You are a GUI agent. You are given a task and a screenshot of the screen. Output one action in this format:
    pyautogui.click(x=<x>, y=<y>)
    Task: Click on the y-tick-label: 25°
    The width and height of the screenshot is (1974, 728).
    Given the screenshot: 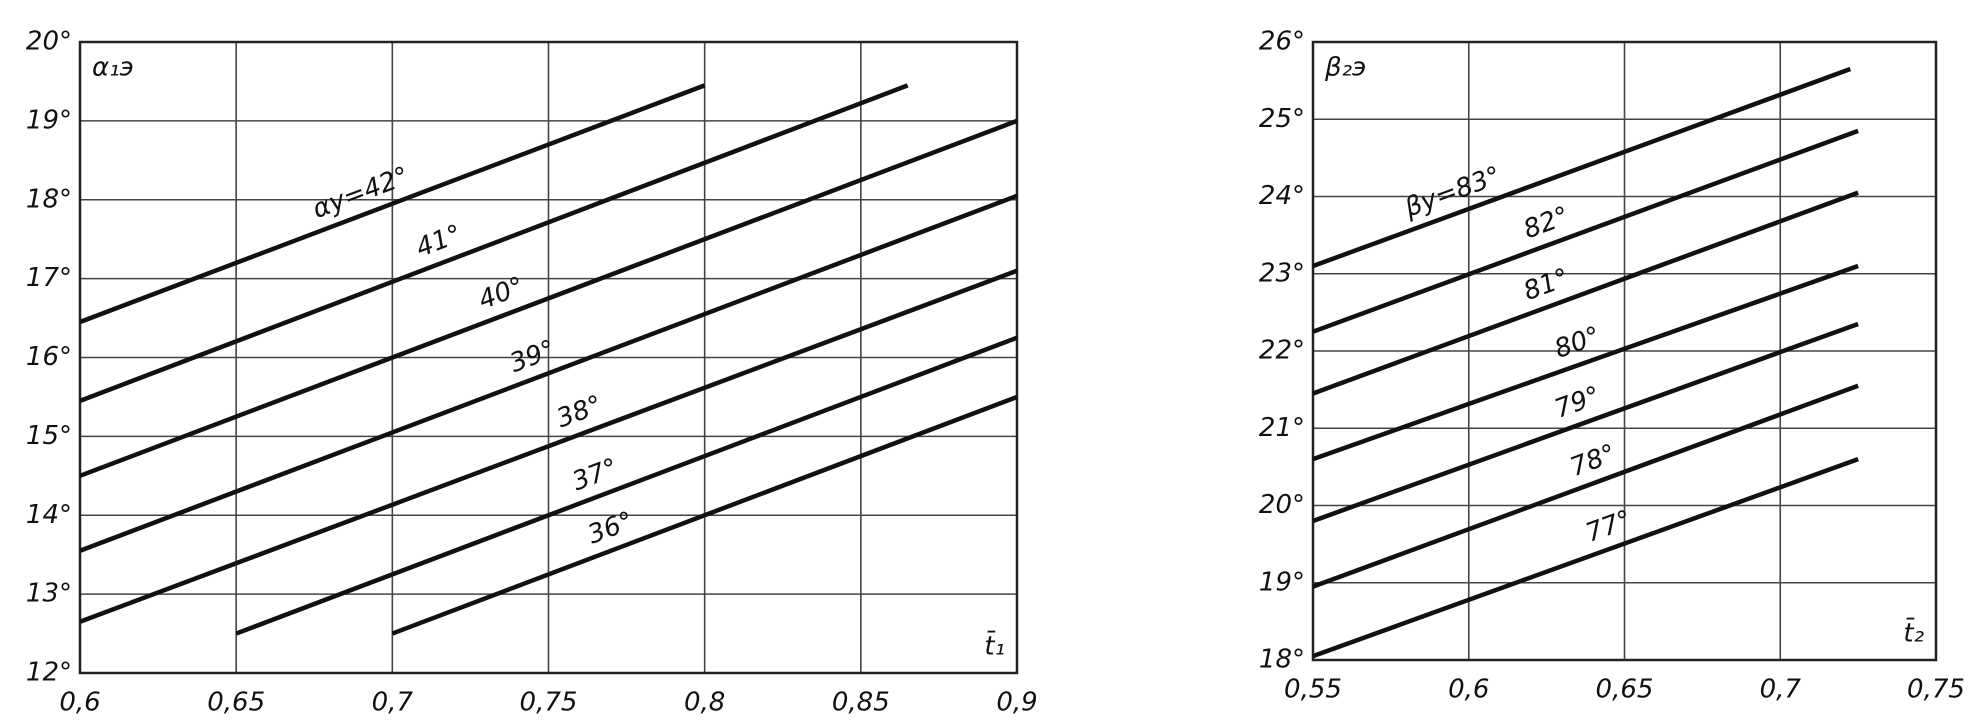 What is the action you would take?
    pyautogui.click(x=1282, y=119)
    